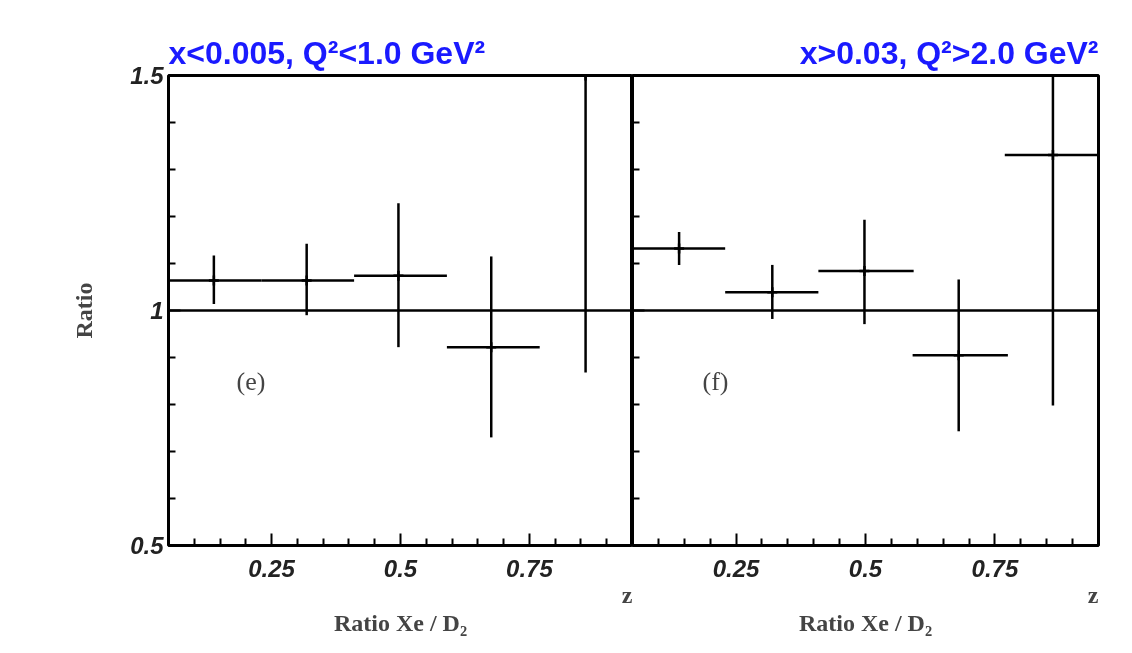 The width and height of the screenshot is (1132, 653). I want to click on annotation: (f), so click(715, 381).